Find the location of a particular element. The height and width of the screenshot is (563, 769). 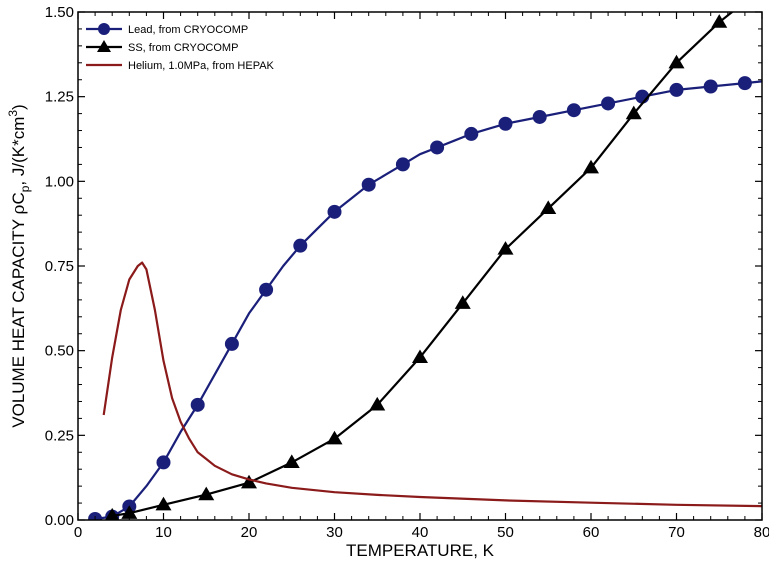

y-tick-label: 0.00 is located at coordinates (59, 520).